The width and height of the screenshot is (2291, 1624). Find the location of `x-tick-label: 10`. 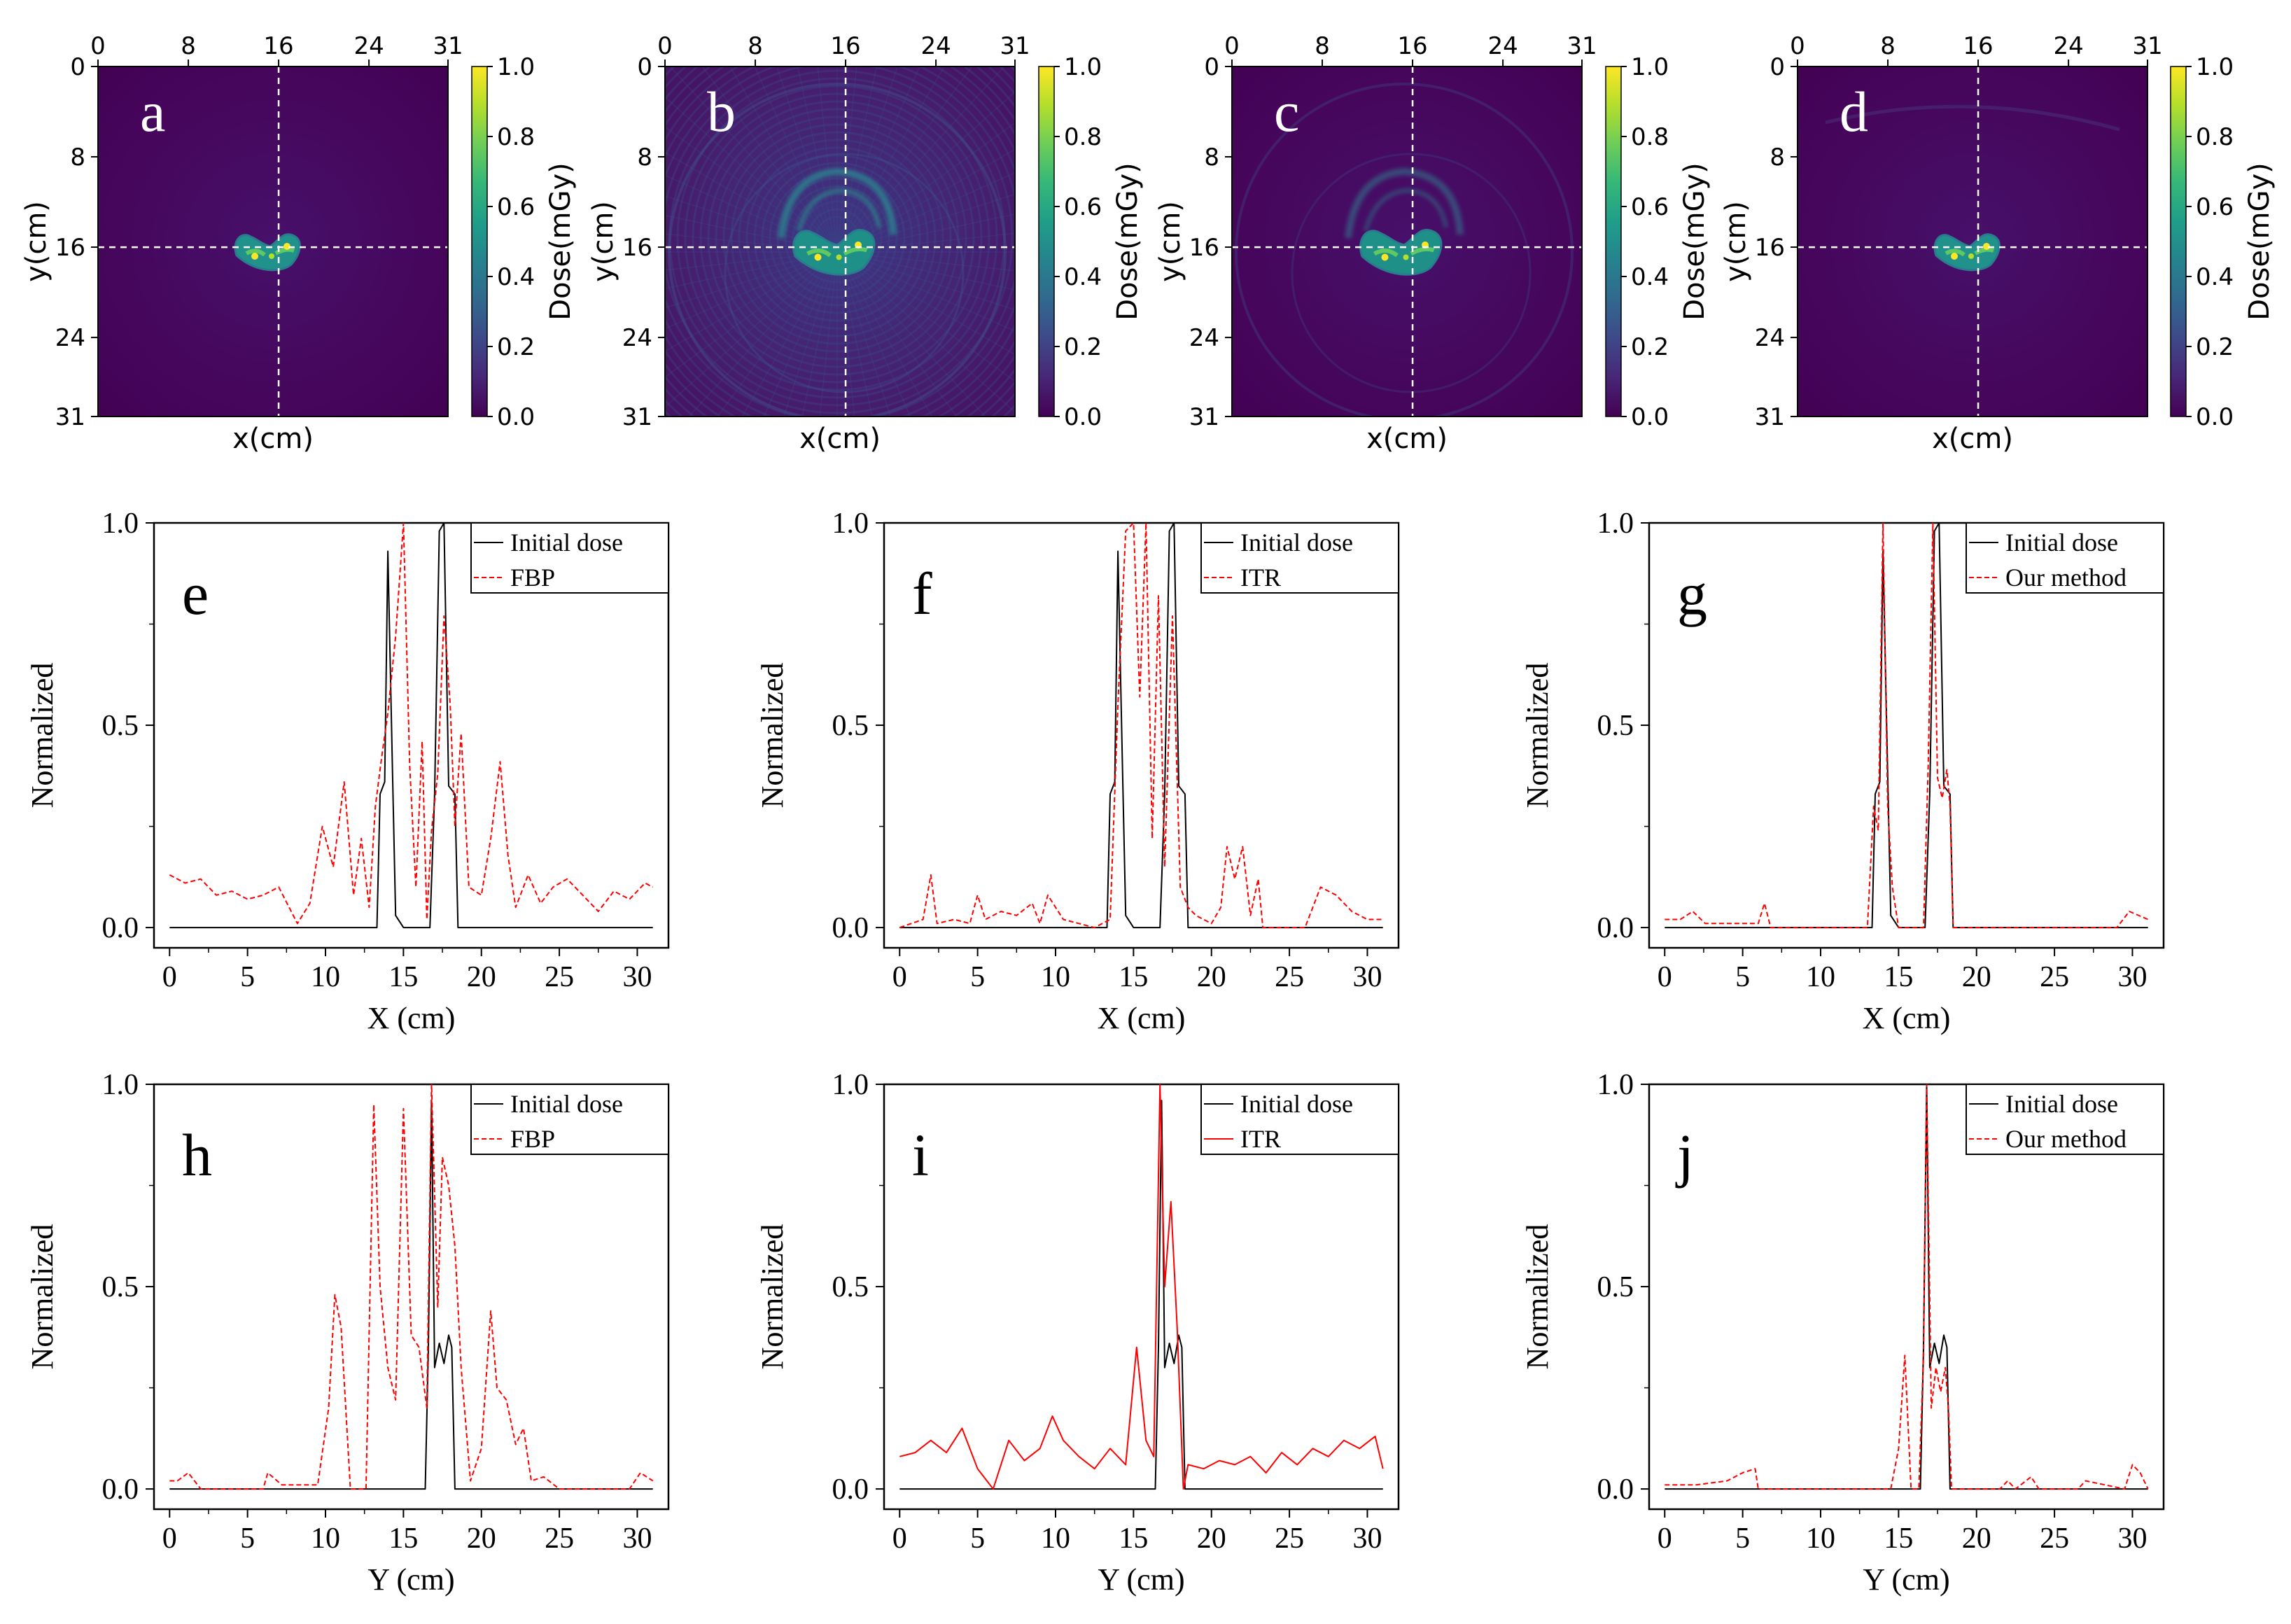

x-tick-label: 10 is located at coordinates (325, 1538).